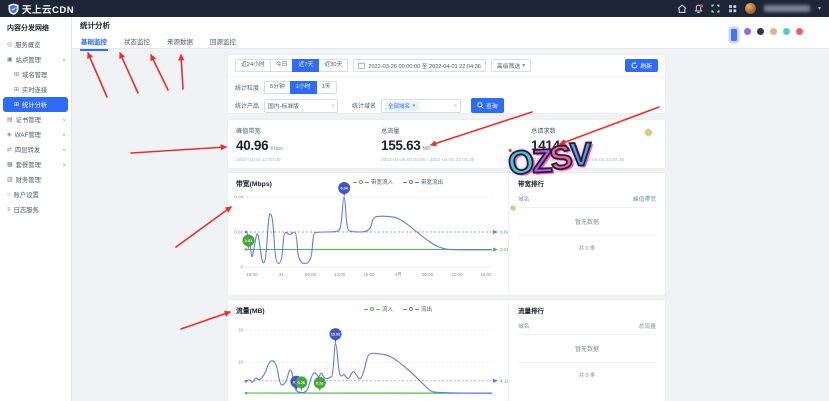  What do you see at coordinates (35, 164) in the screenshot?
I see `sidebar-item-9: ▦ 套餐管理 ∨` at bounding box center [35, 164].